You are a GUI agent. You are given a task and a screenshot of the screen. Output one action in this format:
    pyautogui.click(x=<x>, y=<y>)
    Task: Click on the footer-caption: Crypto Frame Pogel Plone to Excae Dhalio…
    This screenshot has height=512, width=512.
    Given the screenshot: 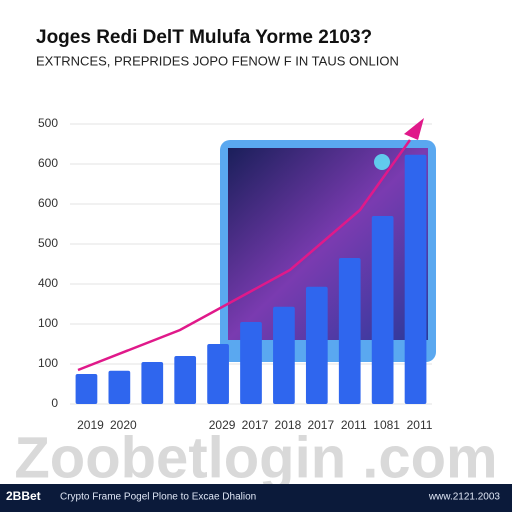 What is the action you would take?
    pyautogui.click(x=158, y=497)
    